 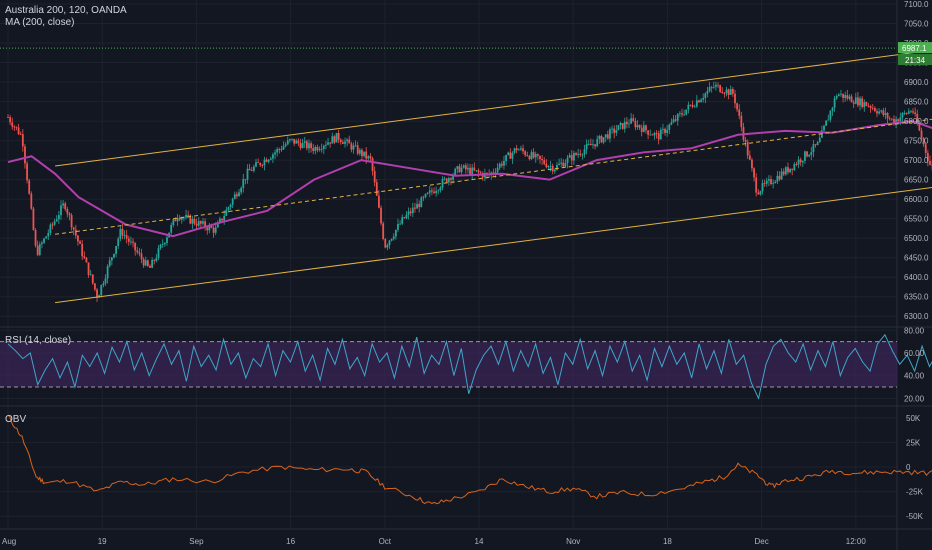 What do you see at coordinates (916, 258) in the screenshot?
I see `price-tick-label: 6450.0` at bounding box center [916, 258].